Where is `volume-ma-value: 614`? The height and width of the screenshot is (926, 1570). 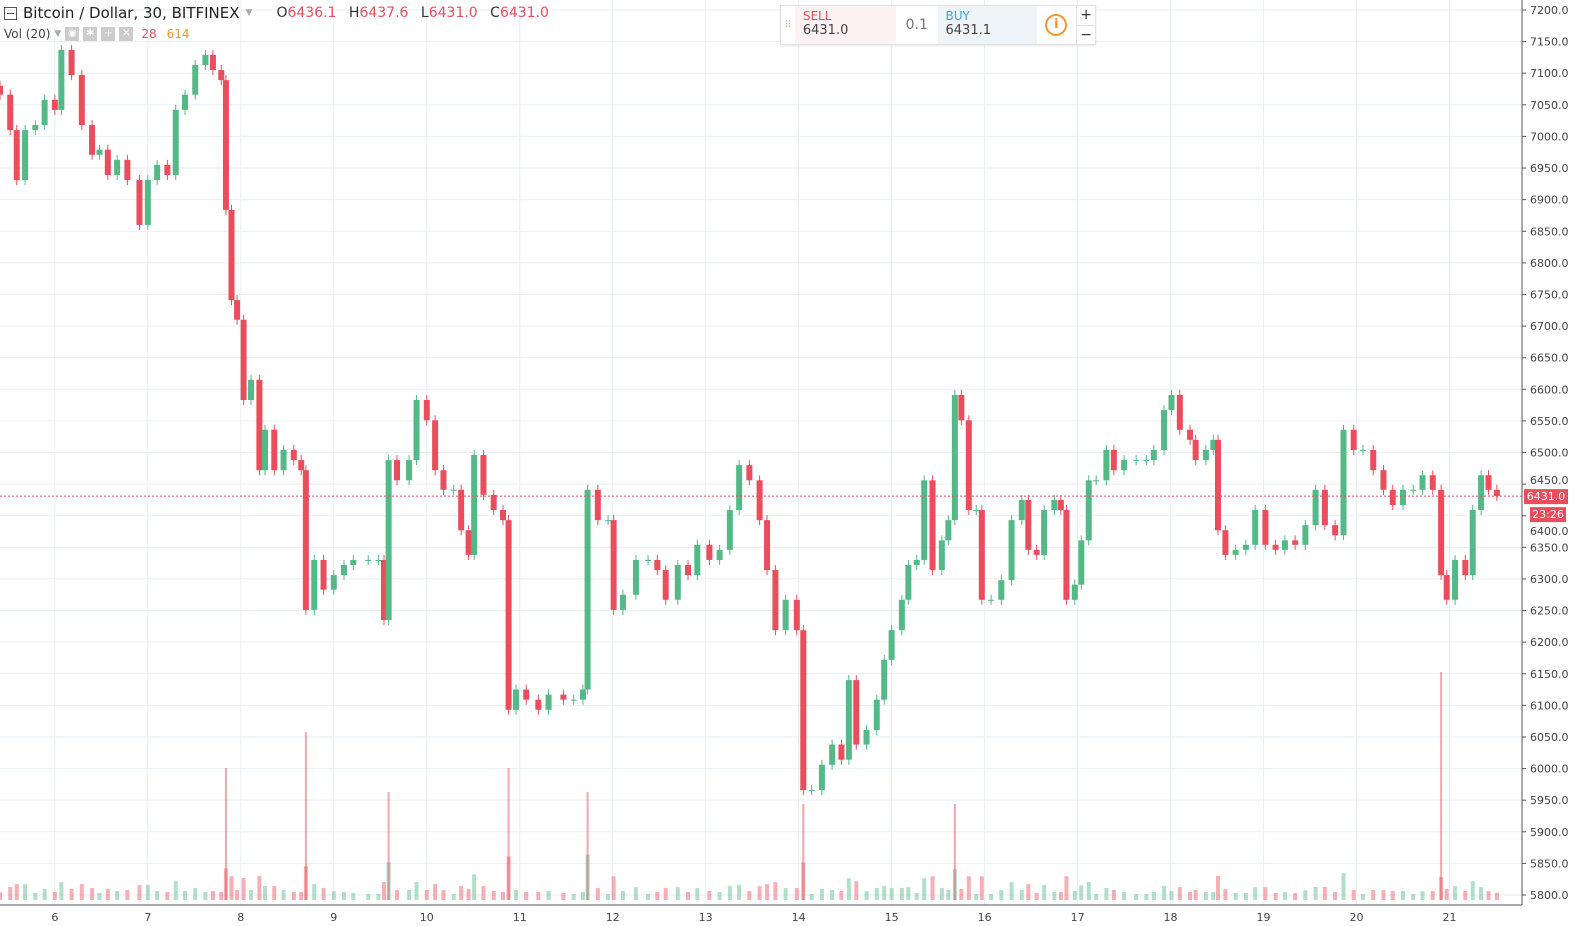
volume-ma-value: 614 is located at coordinates (178, 34).